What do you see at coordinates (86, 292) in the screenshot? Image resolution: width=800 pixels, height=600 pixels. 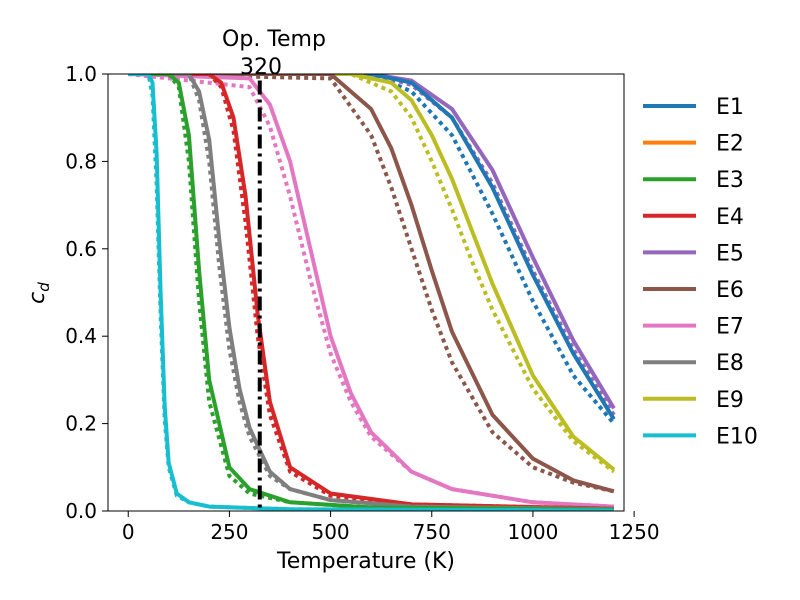 I see `y-axis: 0.0 0.2 0.4 0.6 0.8 1.0` at bounding box center [86, 292].